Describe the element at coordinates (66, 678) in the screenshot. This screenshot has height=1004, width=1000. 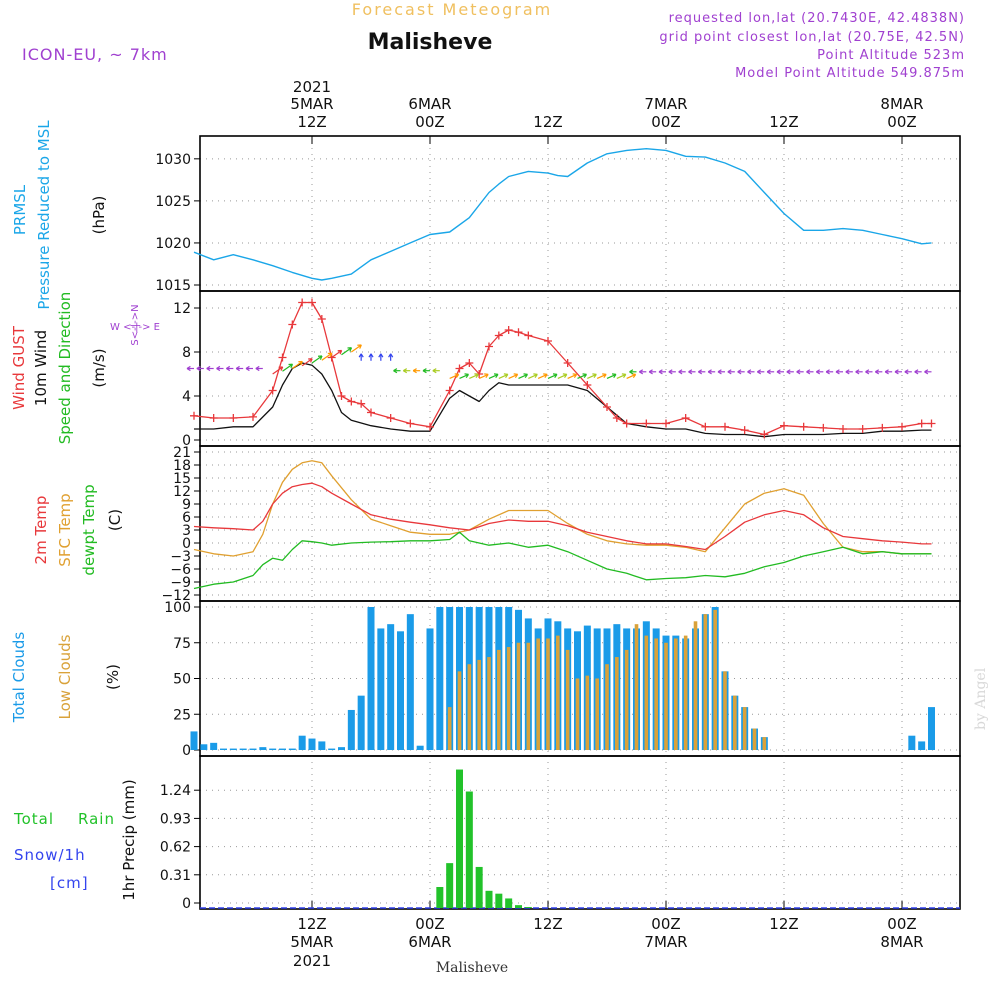
I see `cloud-labels: Total Clouds Low Clouds (%)` at that location.